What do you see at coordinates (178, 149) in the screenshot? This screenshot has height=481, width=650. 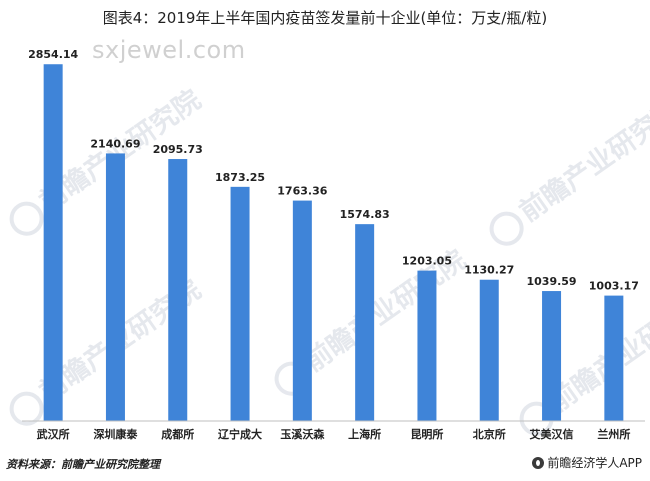 I see `bar-value-label: 2095.73` at bounding box center [178, 149].